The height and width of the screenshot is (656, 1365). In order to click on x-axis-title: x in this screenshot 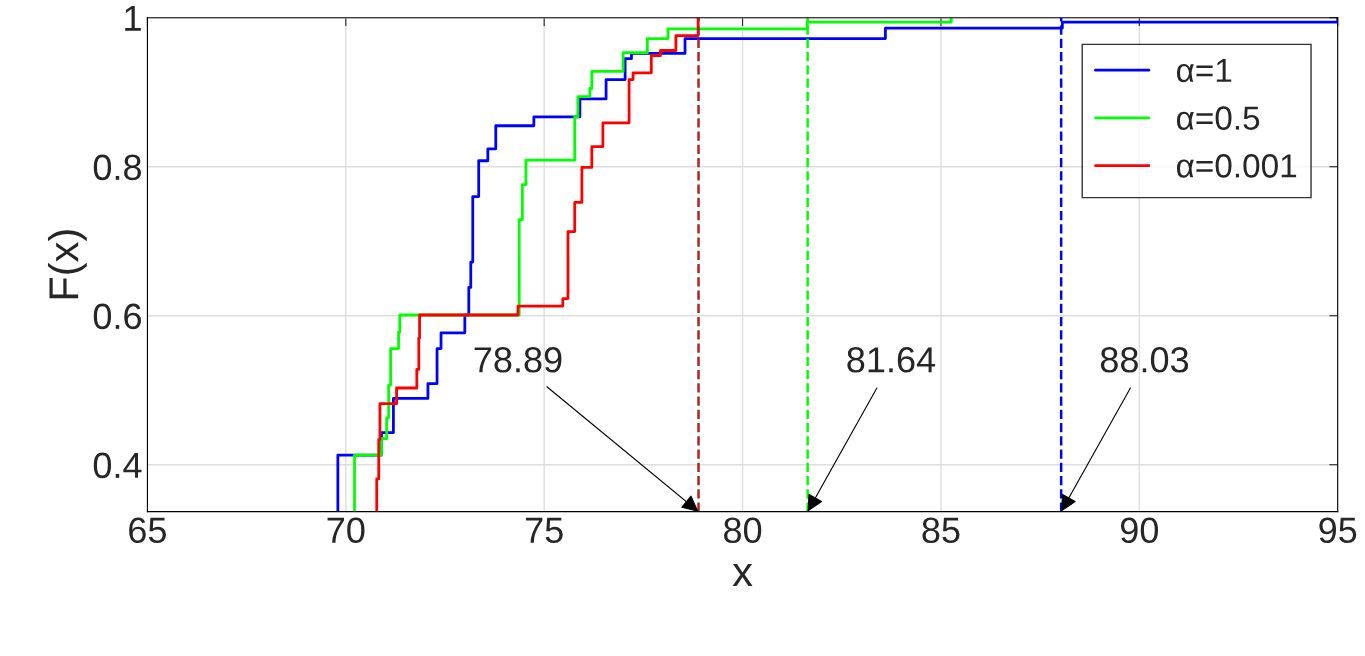, I will do `click(742, 574)`.